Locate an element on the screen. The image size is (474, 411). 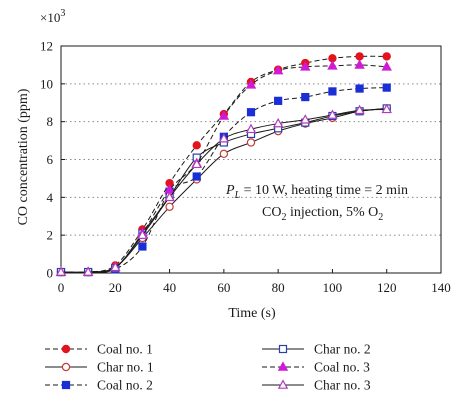
y-tick-label: 6 is located at coordinates (50, 159).